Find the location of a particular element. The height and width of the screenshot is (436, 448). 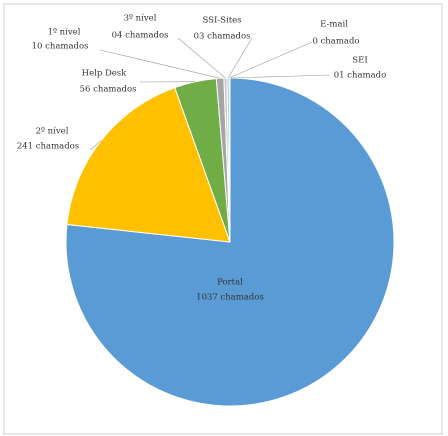

value-label: 56 chamados is located at coordinates (108, 90).